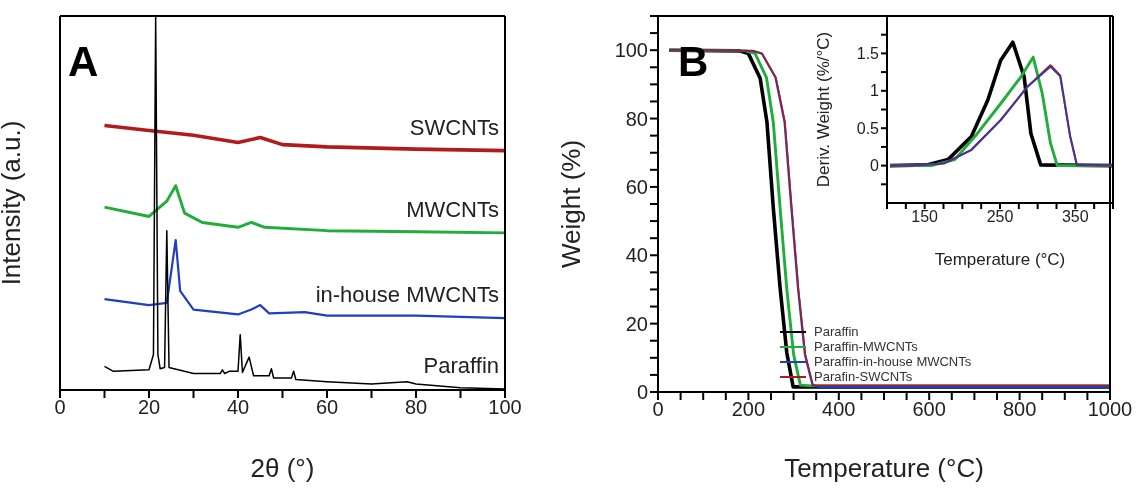 This screenshot has height=495, width=1145. Describe the element at coordinates (636, 118) in the screenshot. I see `y-tick-label: 80` at that location.